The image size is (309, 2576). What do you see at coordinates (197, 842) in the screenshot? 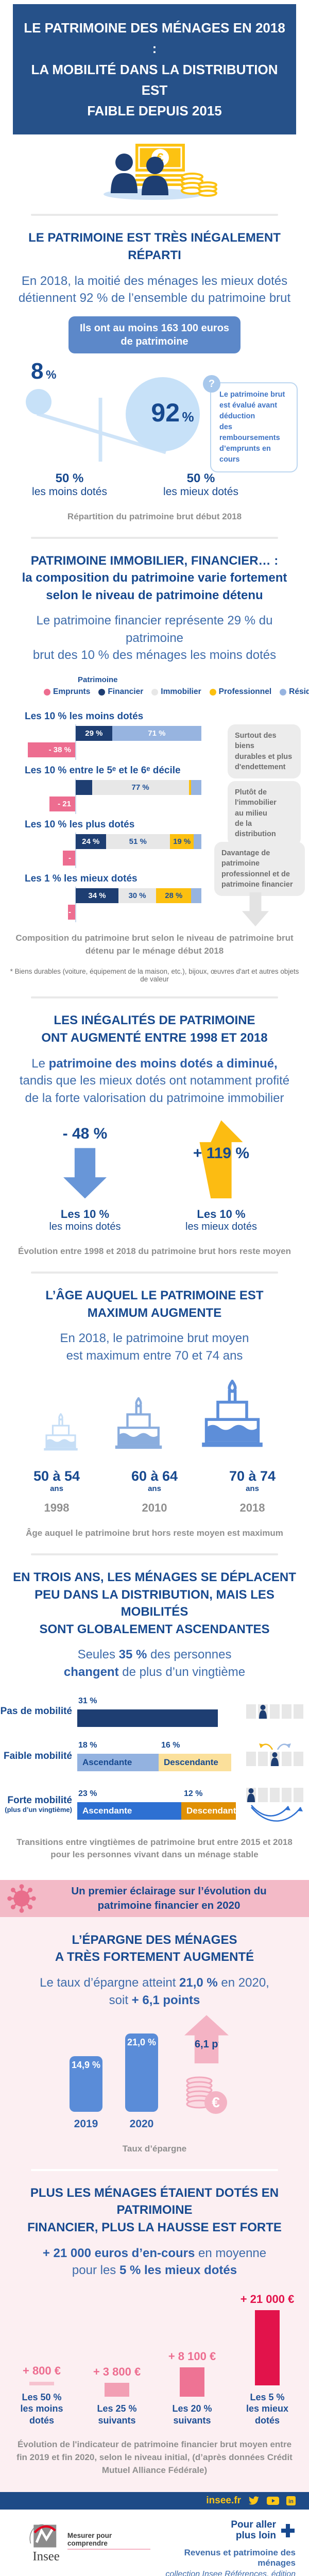
I see `segment-residuel` at bounding box center [197, 842].